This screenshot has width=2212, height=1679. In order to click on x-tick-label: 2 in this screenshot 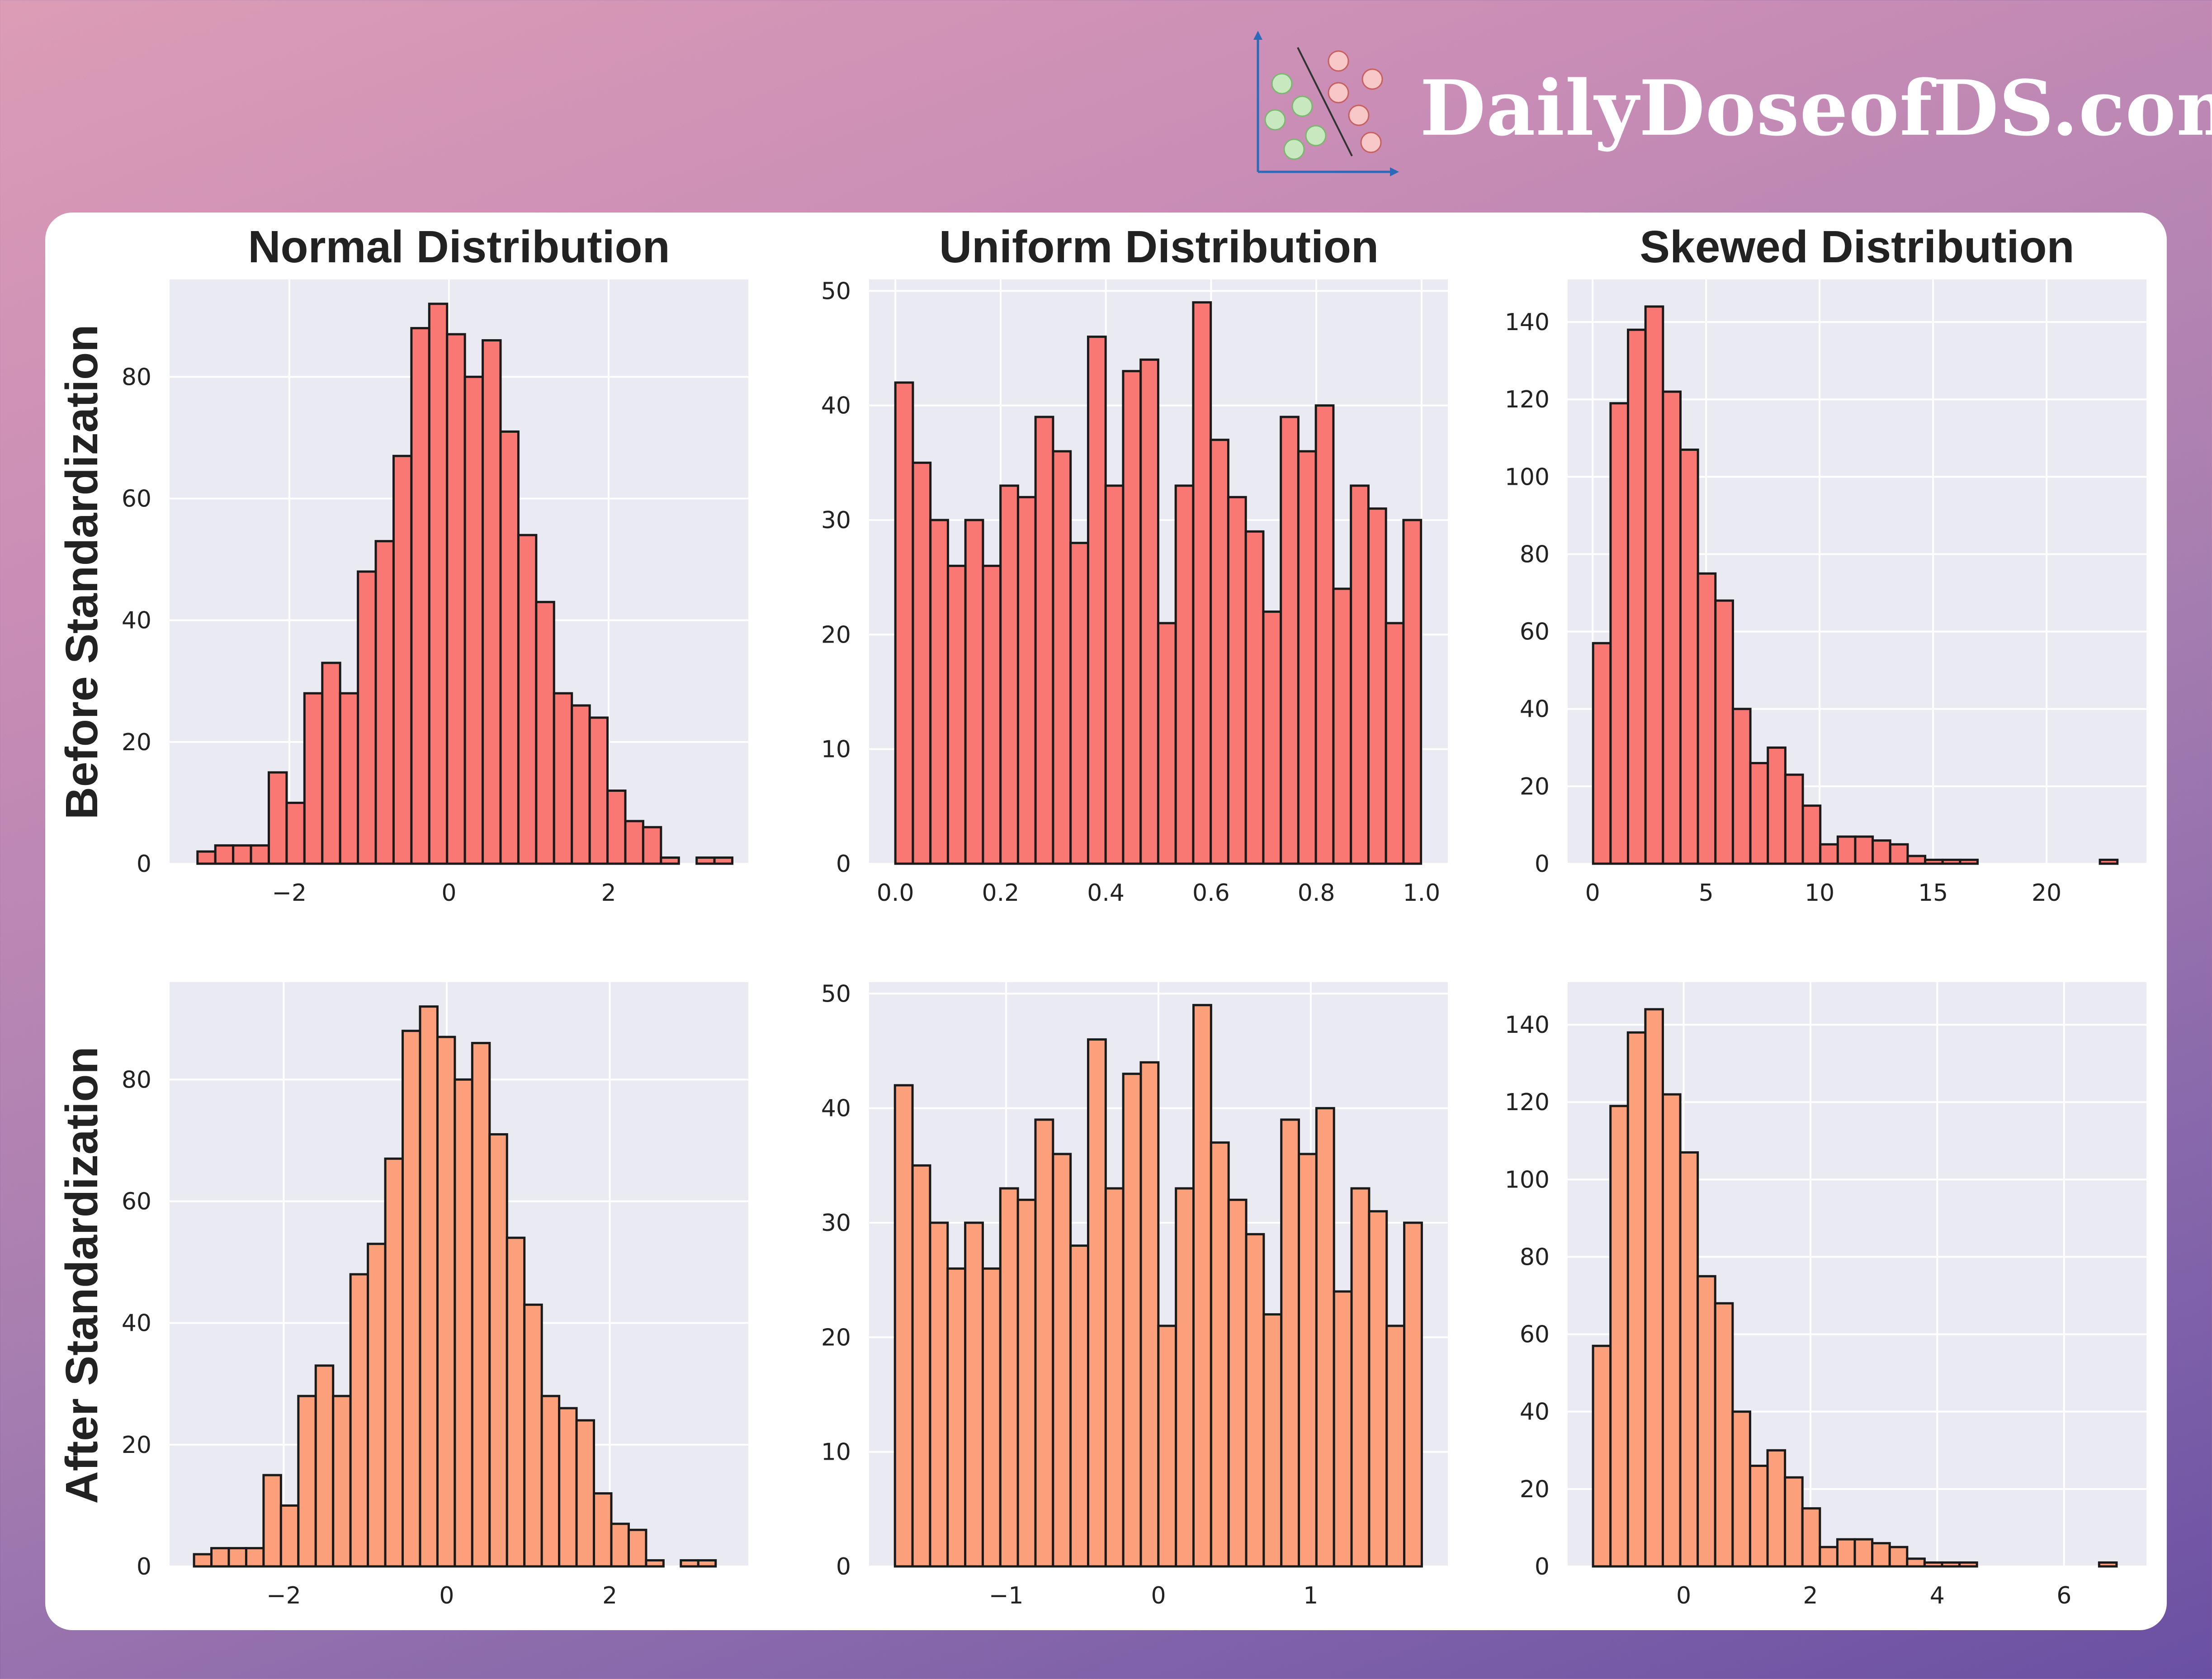, I will do `click(1811, 1595)`.